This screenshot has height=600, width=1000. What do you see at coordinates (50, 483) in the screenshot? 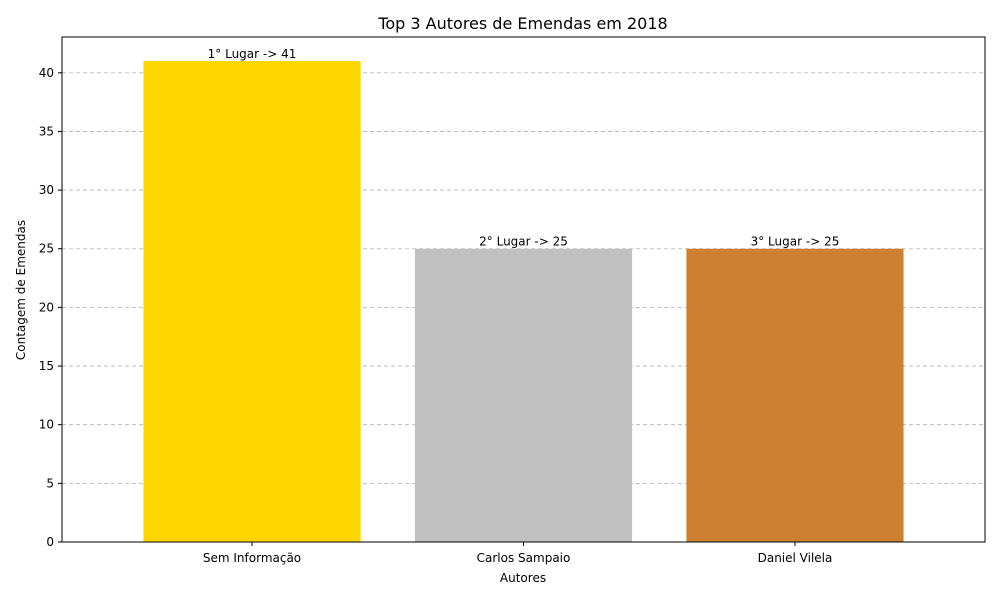
I see `y-tick-label: 5` at bounding box center [50, 483].